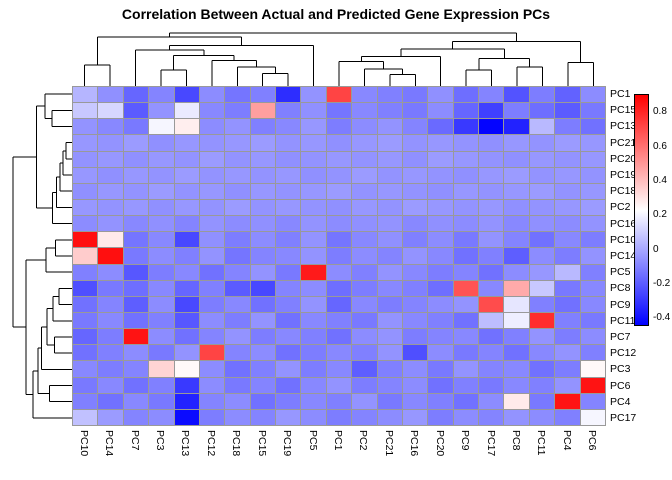  I want to click on row-label: PC3, so click(620, 369).